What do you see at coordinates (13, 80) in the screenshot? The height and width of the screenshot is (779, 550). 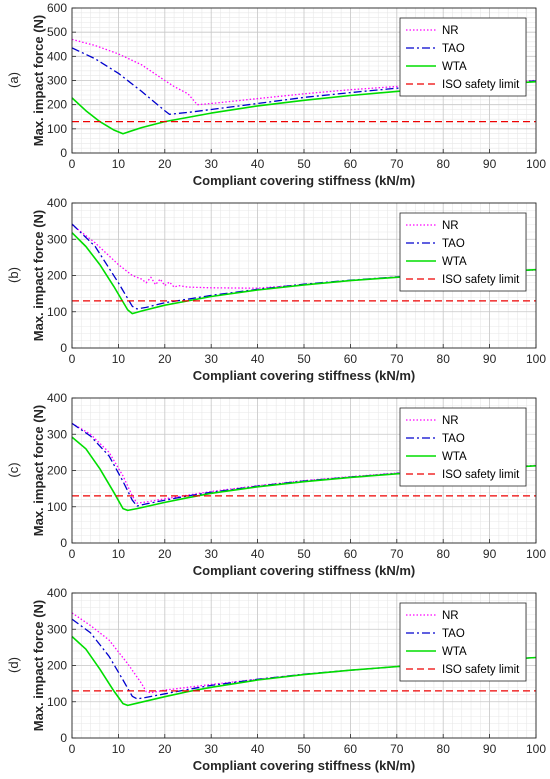 I see `panel-label: (a)` at bounding box center [13, 80].